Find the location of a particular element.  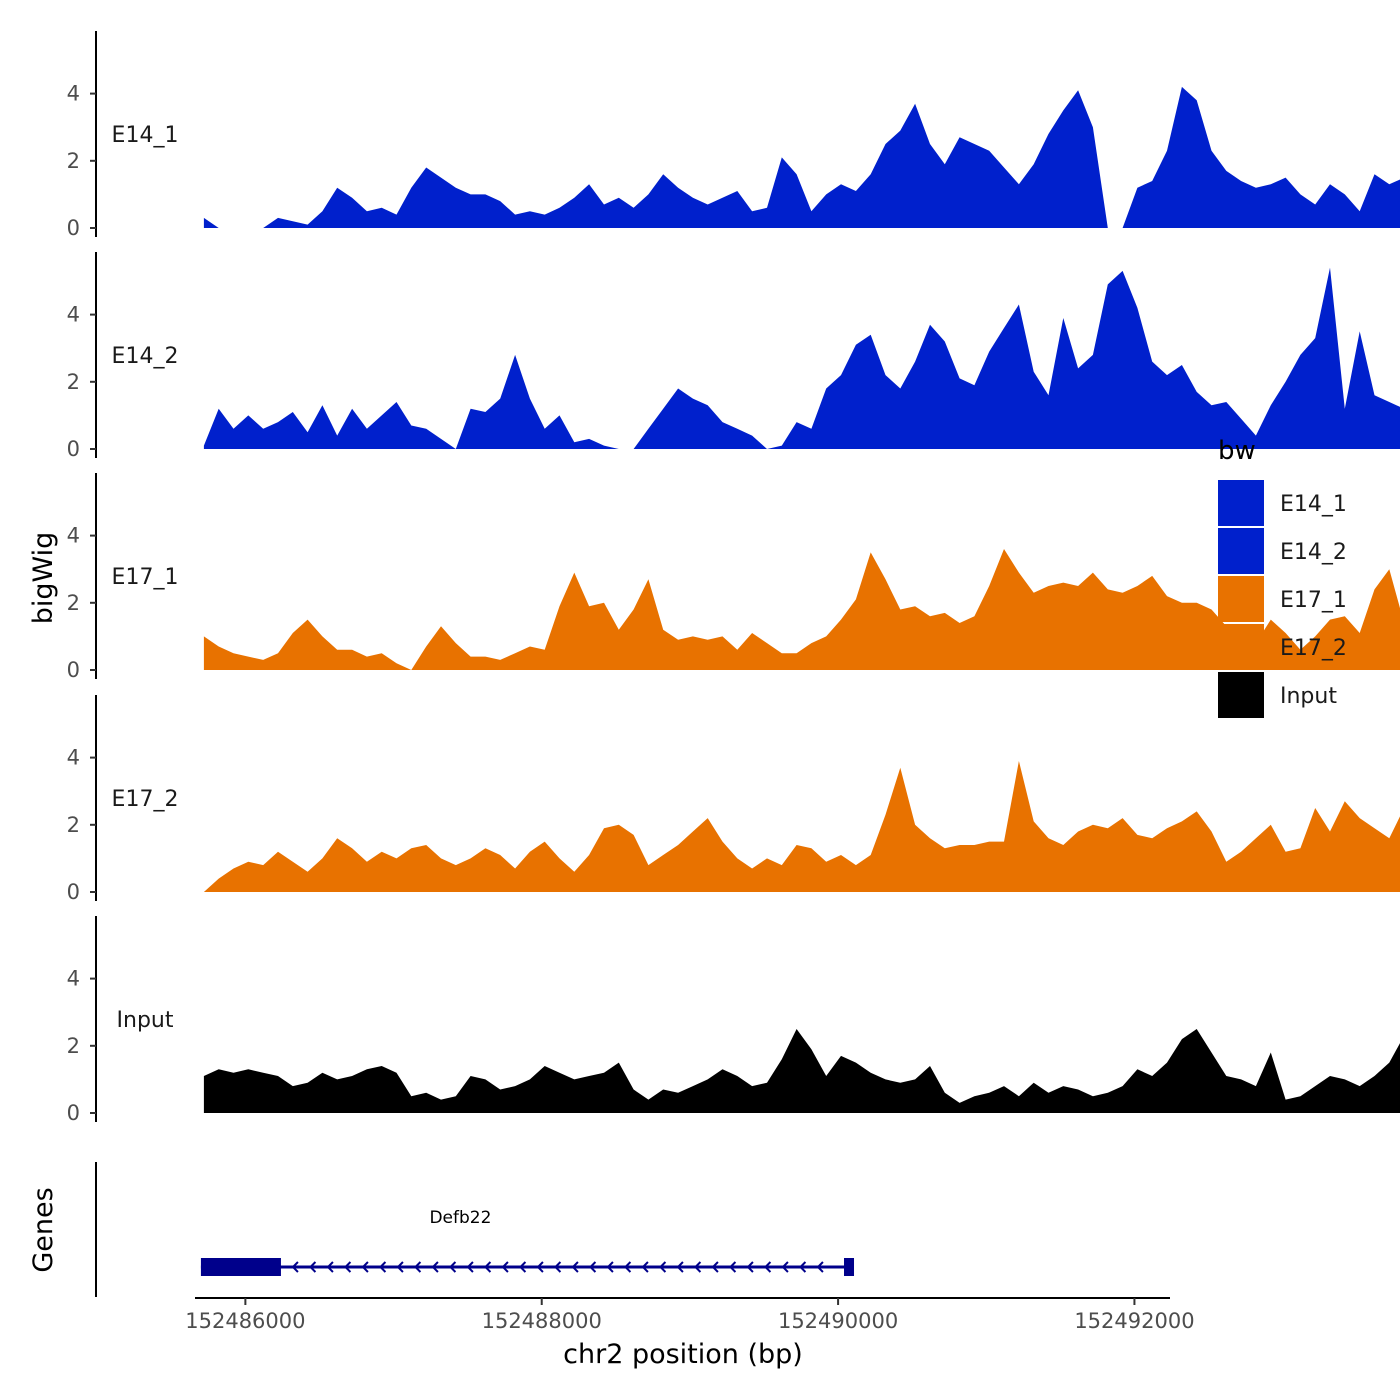

legend-item: E17_1 is located at coordinates (1282, 599).